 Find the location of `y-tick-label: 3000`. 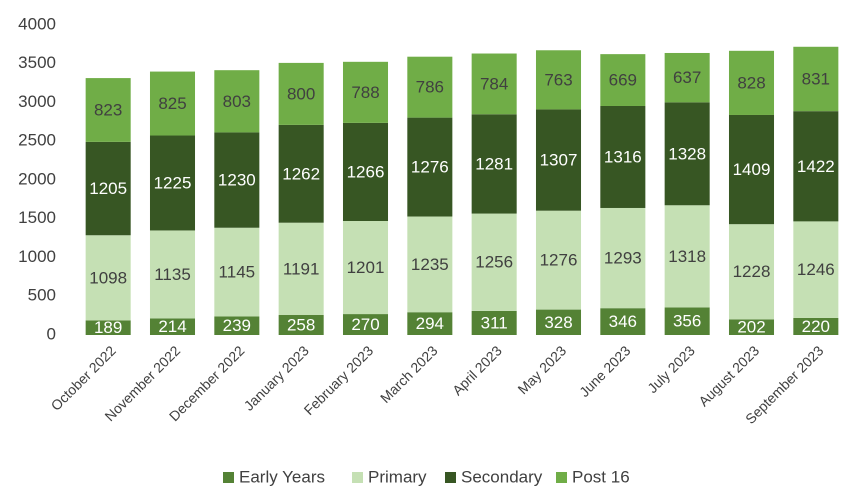

y-tick-label: 3000 is located at coordinates (37, 101).